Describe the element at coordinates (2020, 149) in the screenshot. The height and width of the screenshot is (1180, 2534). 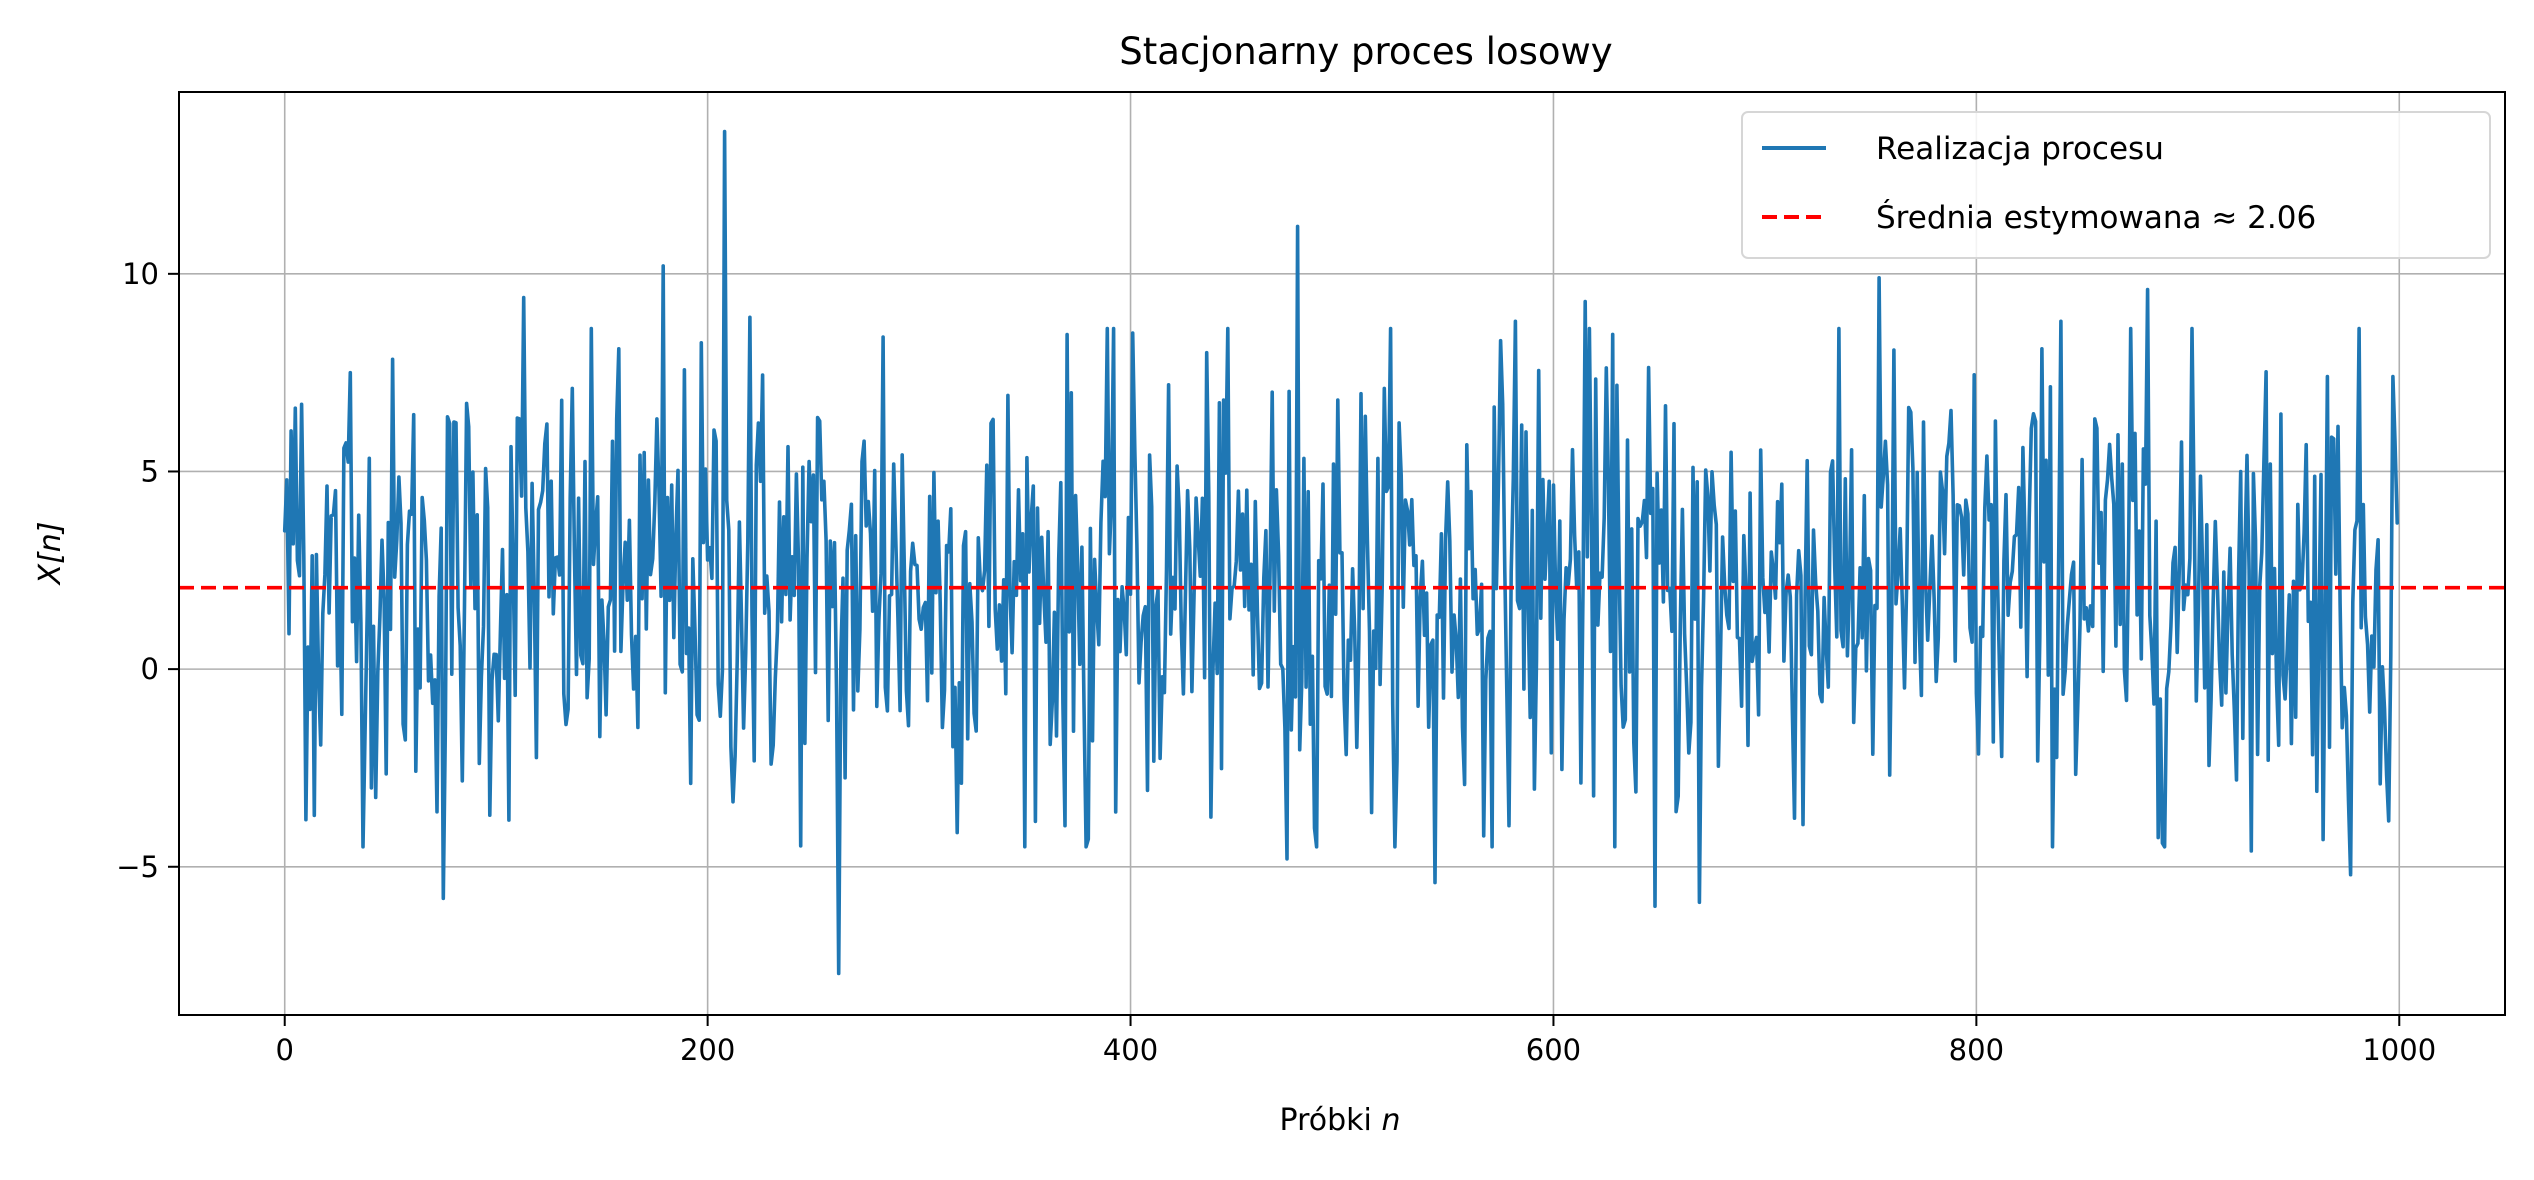
I see `legend-label-process: Realizacja procesu` at that location.